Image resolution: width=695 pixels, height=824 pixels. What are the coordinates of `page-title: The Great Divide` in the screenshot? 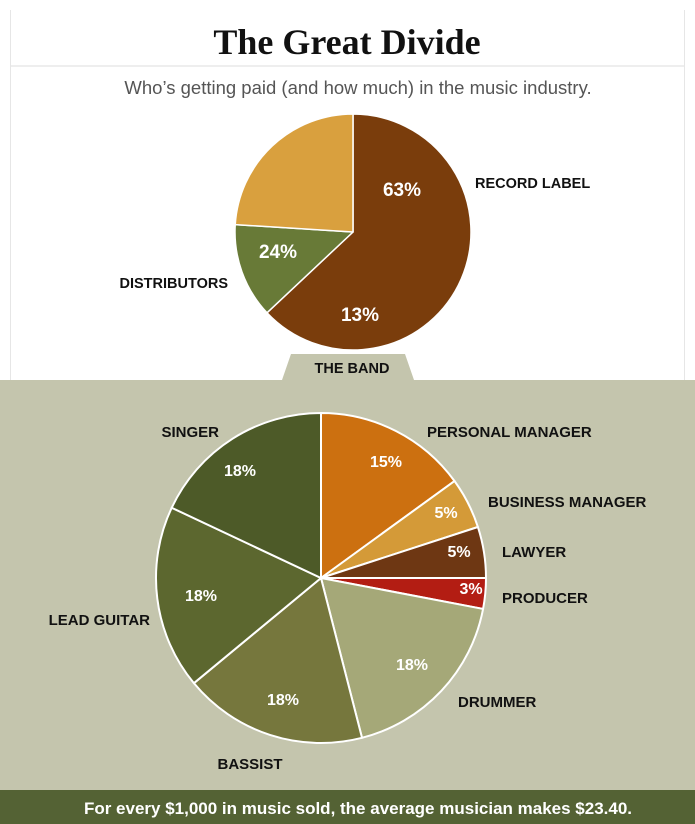 It's located at (346, 42).